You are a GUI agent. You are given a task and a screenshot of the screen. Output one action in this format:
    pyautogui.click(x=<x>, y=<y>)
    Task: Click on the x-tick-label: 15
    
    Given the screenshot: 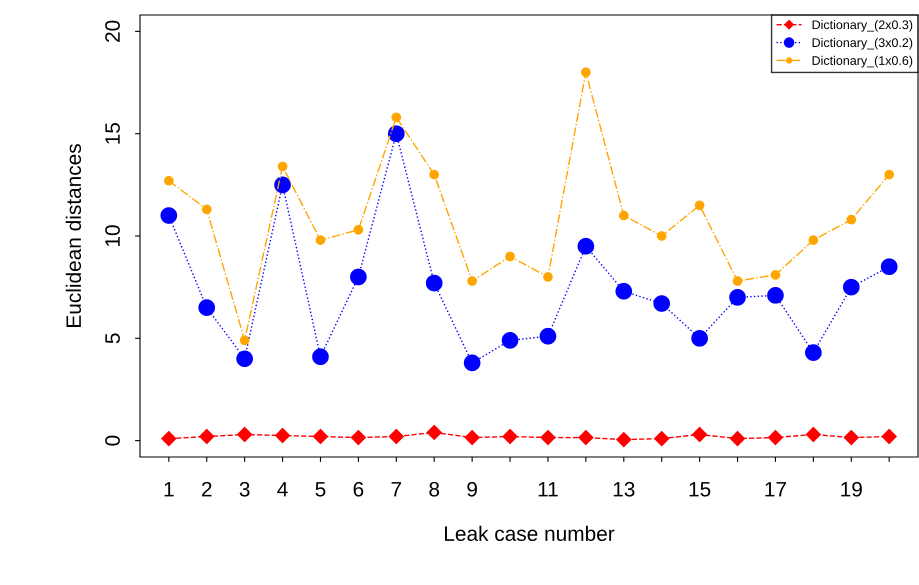 What is the action you would take?
    pyautogui.click(x=700, y=489)
    